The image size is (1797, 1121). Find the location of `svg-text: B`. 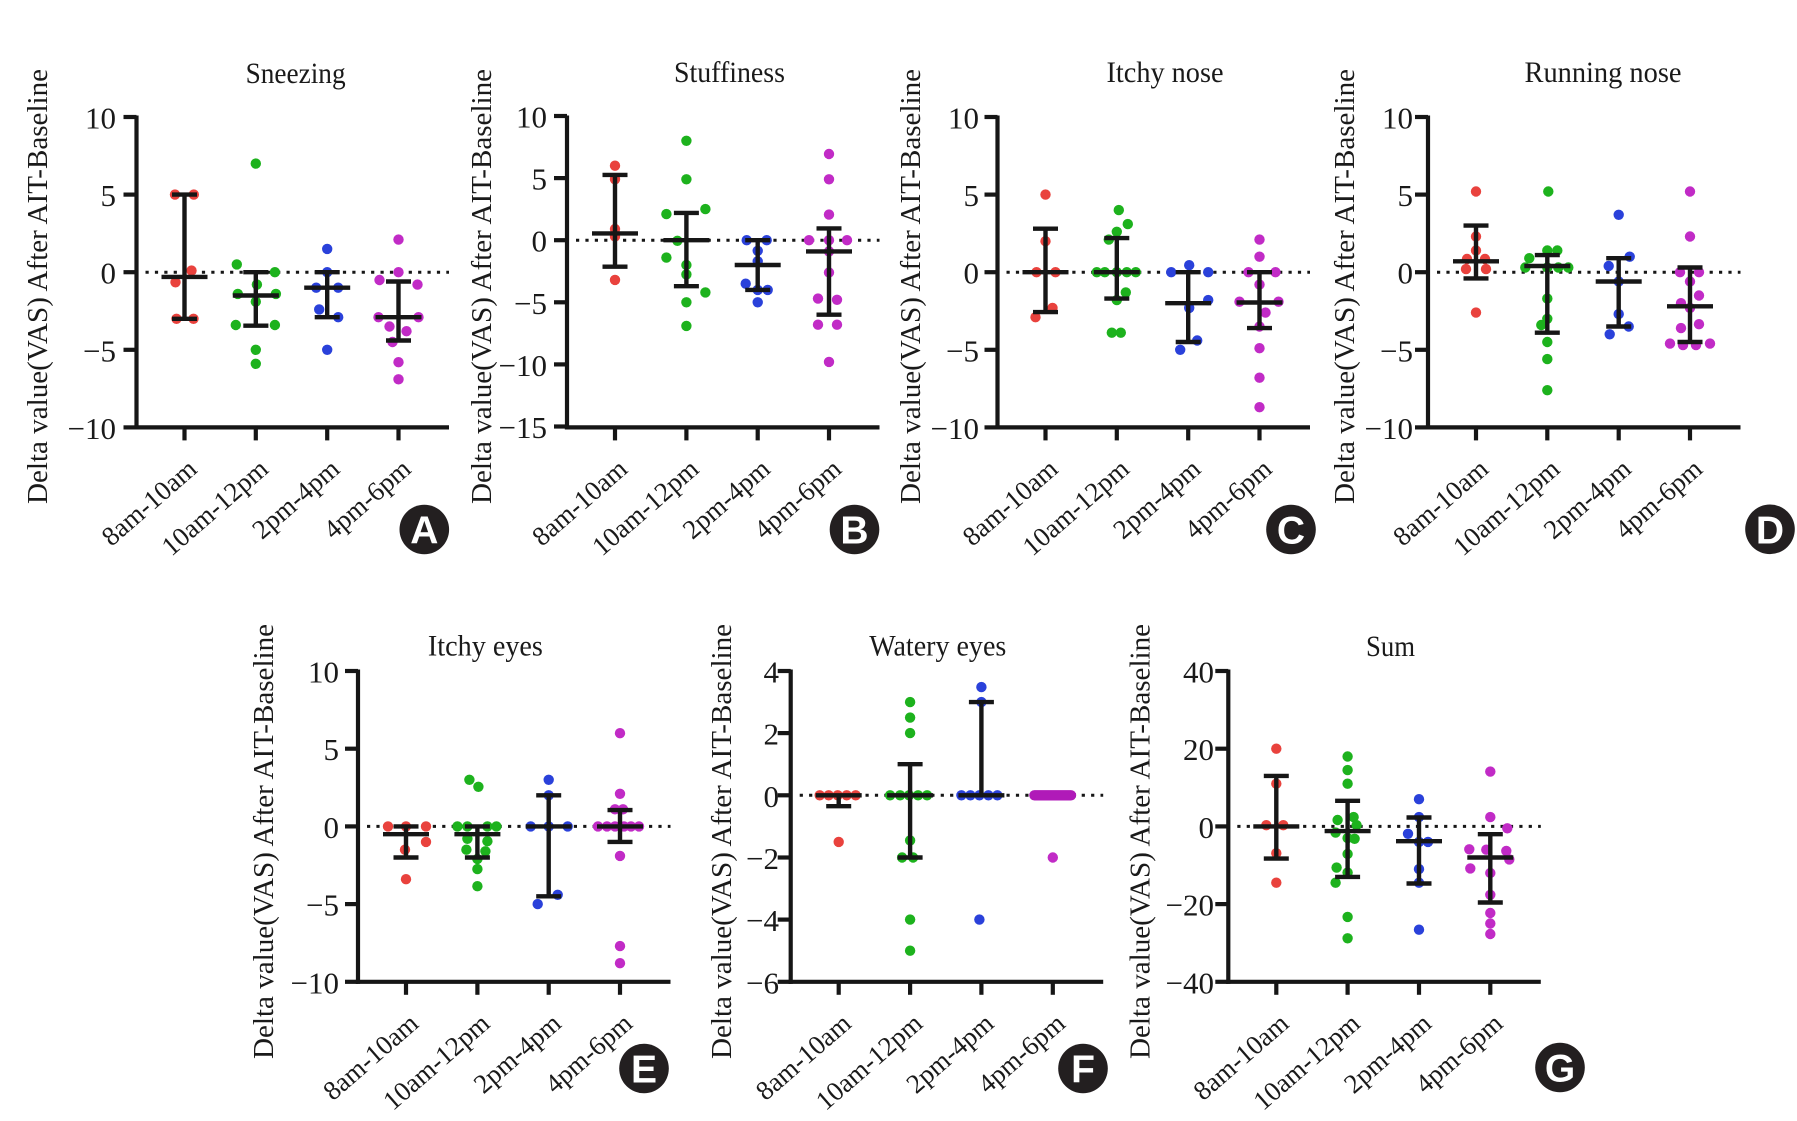

svg-text: B is located at coordinates (854, 531).